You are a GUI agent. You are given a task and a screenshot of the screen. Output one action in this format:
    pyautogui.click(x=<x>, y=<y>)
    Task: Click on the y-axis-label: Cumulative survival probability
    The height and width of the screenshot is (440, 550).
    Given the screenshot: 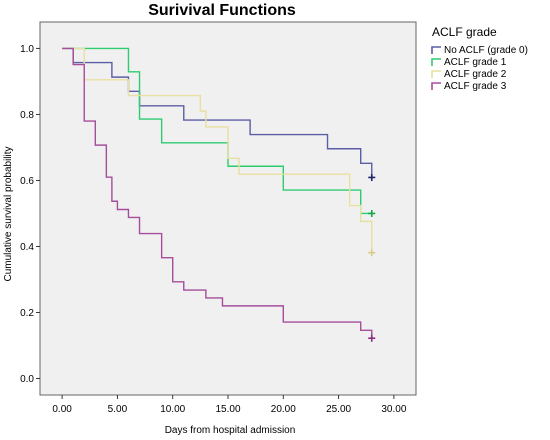 What is the action you would take?
    pyautogui.click(x=8, y=213)
    